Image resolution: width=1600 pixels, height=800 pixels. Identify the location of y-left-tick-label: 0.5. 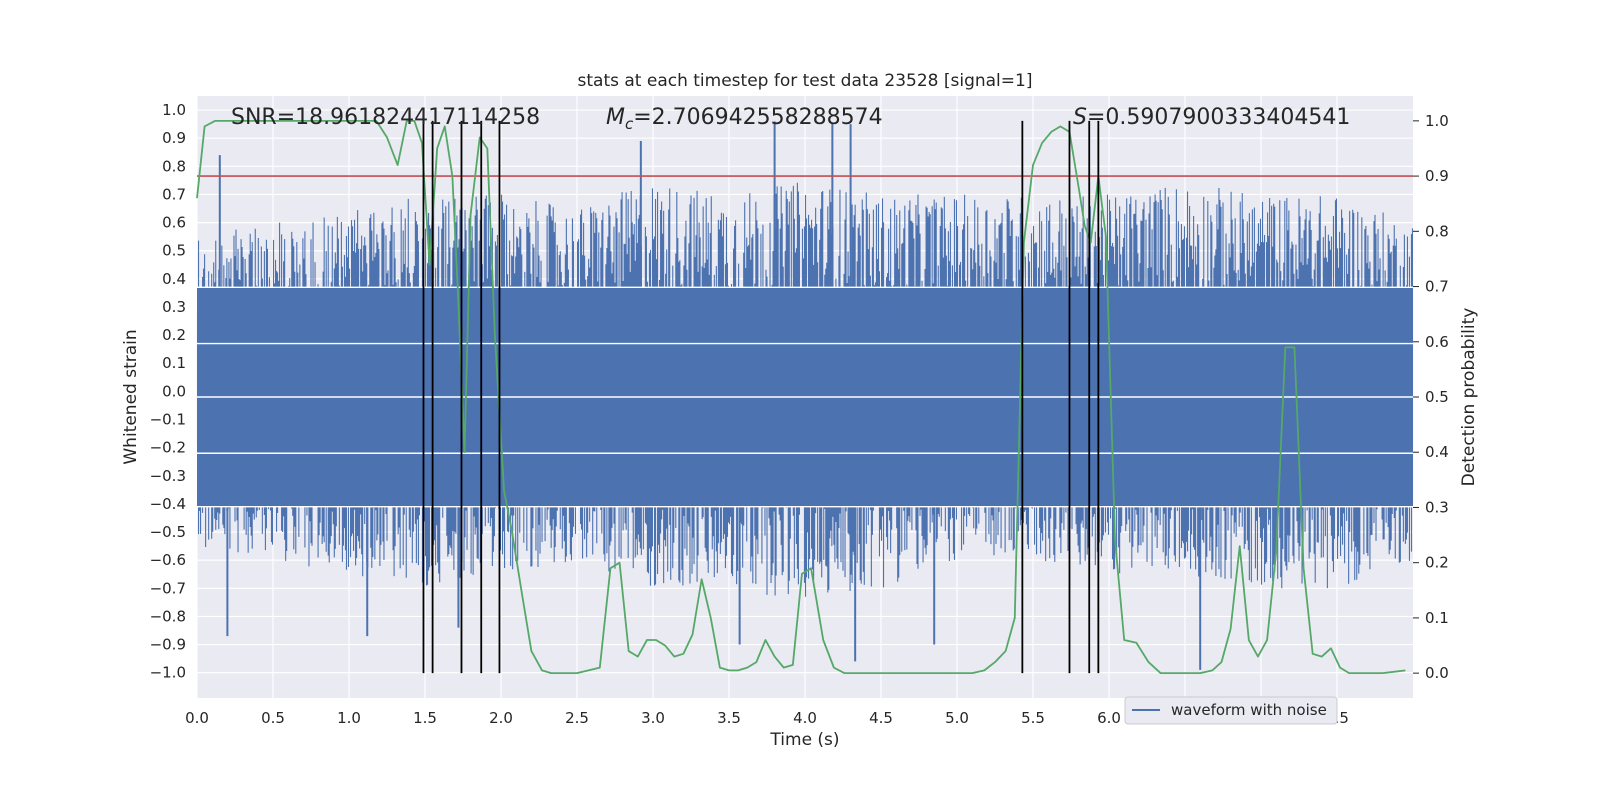
(174, 251).